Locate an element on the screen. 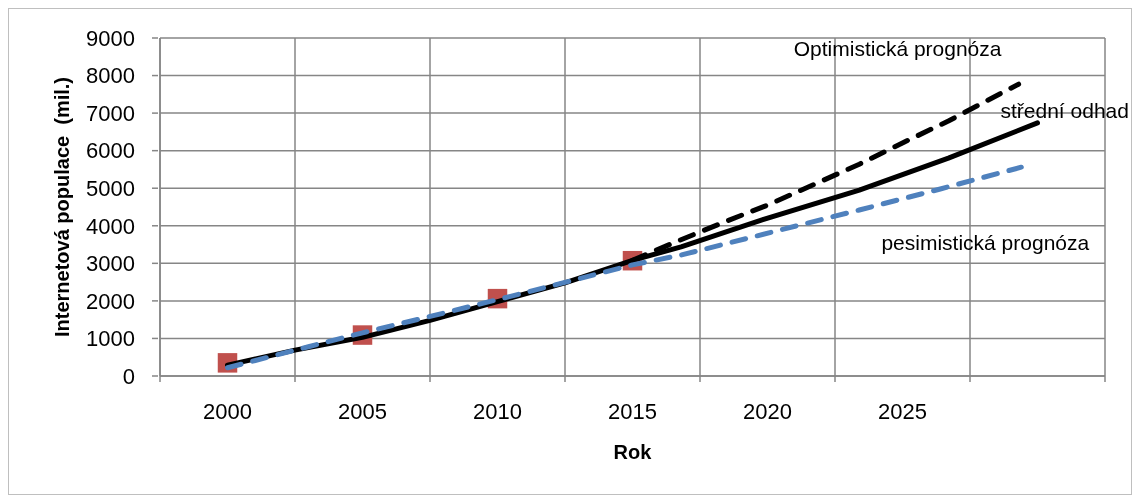 This screenshot has width=1136, height=495. y-tick-label: 5000 is located at coordinates (110, 189).